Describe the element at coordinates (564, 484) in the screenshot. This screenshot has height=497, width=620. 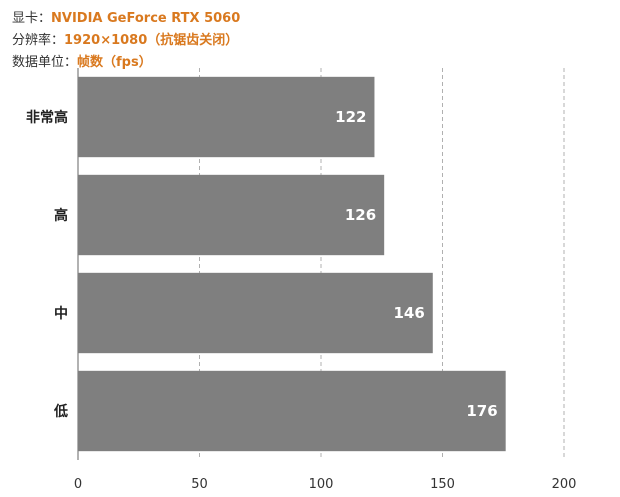
I see `x-tick-label: 200` at that location.